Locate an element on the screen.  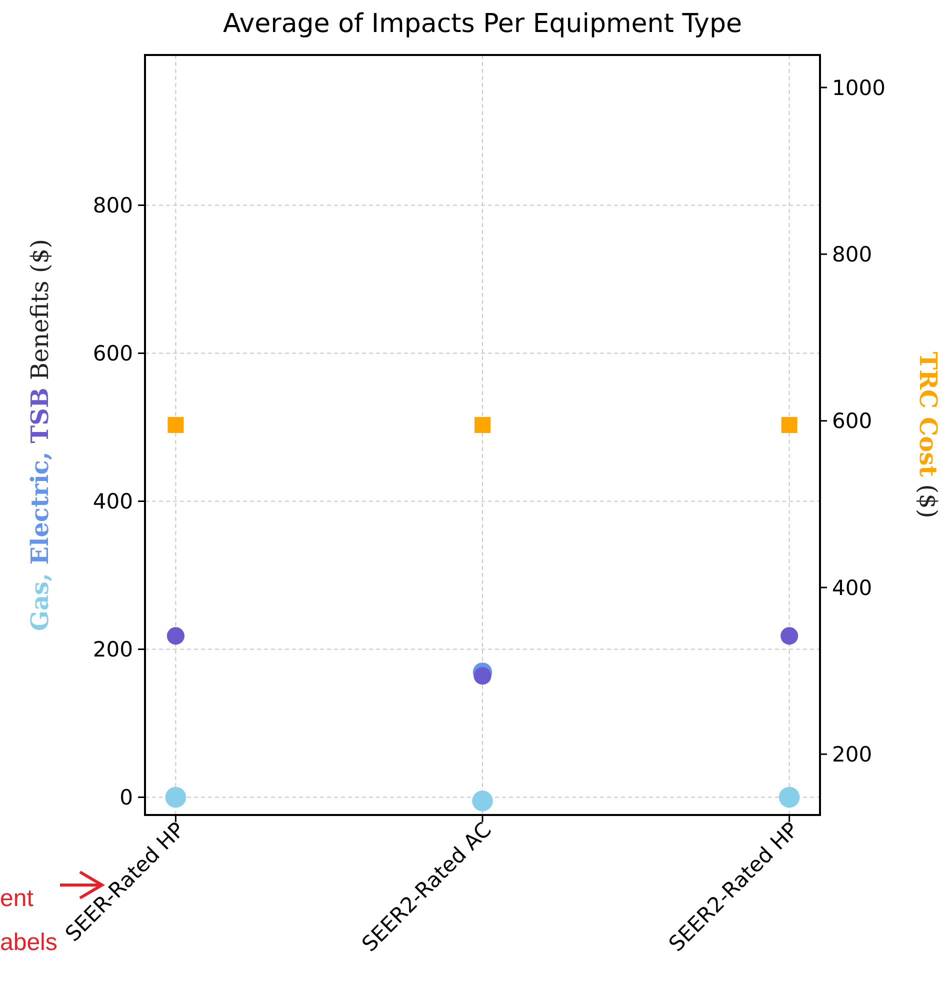
y2-tick-label: 800 is located at coordinates (852, 254).